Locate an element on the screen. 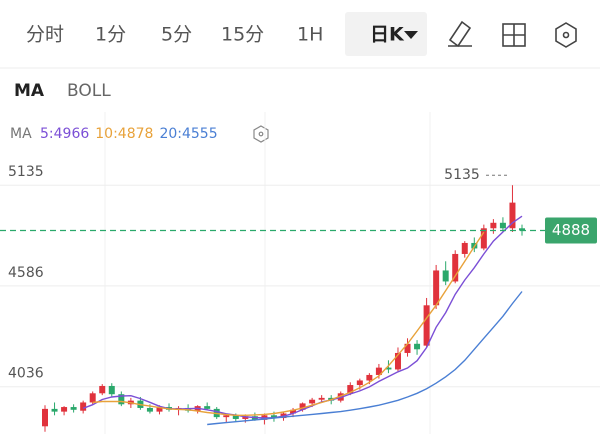 The height and width of the screenshot is (438, 600). ma-legend-item: 5:4966 is located at coordinates (64, 134).